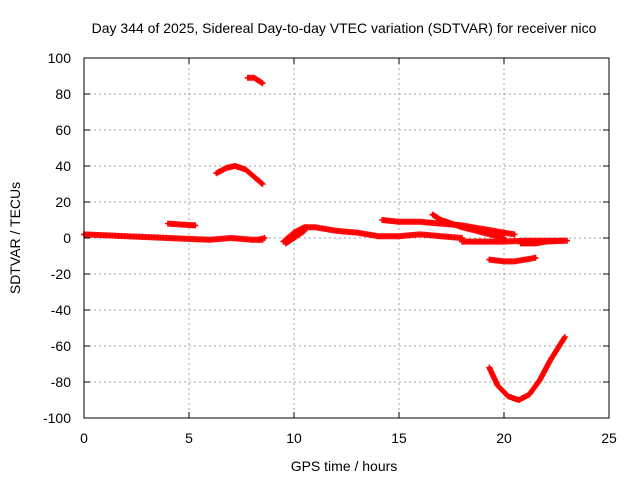  What do you see at coordinates (63, 202) in the screenshot?
I see `y-tick-label: 20` at bounding box center [63, 202].